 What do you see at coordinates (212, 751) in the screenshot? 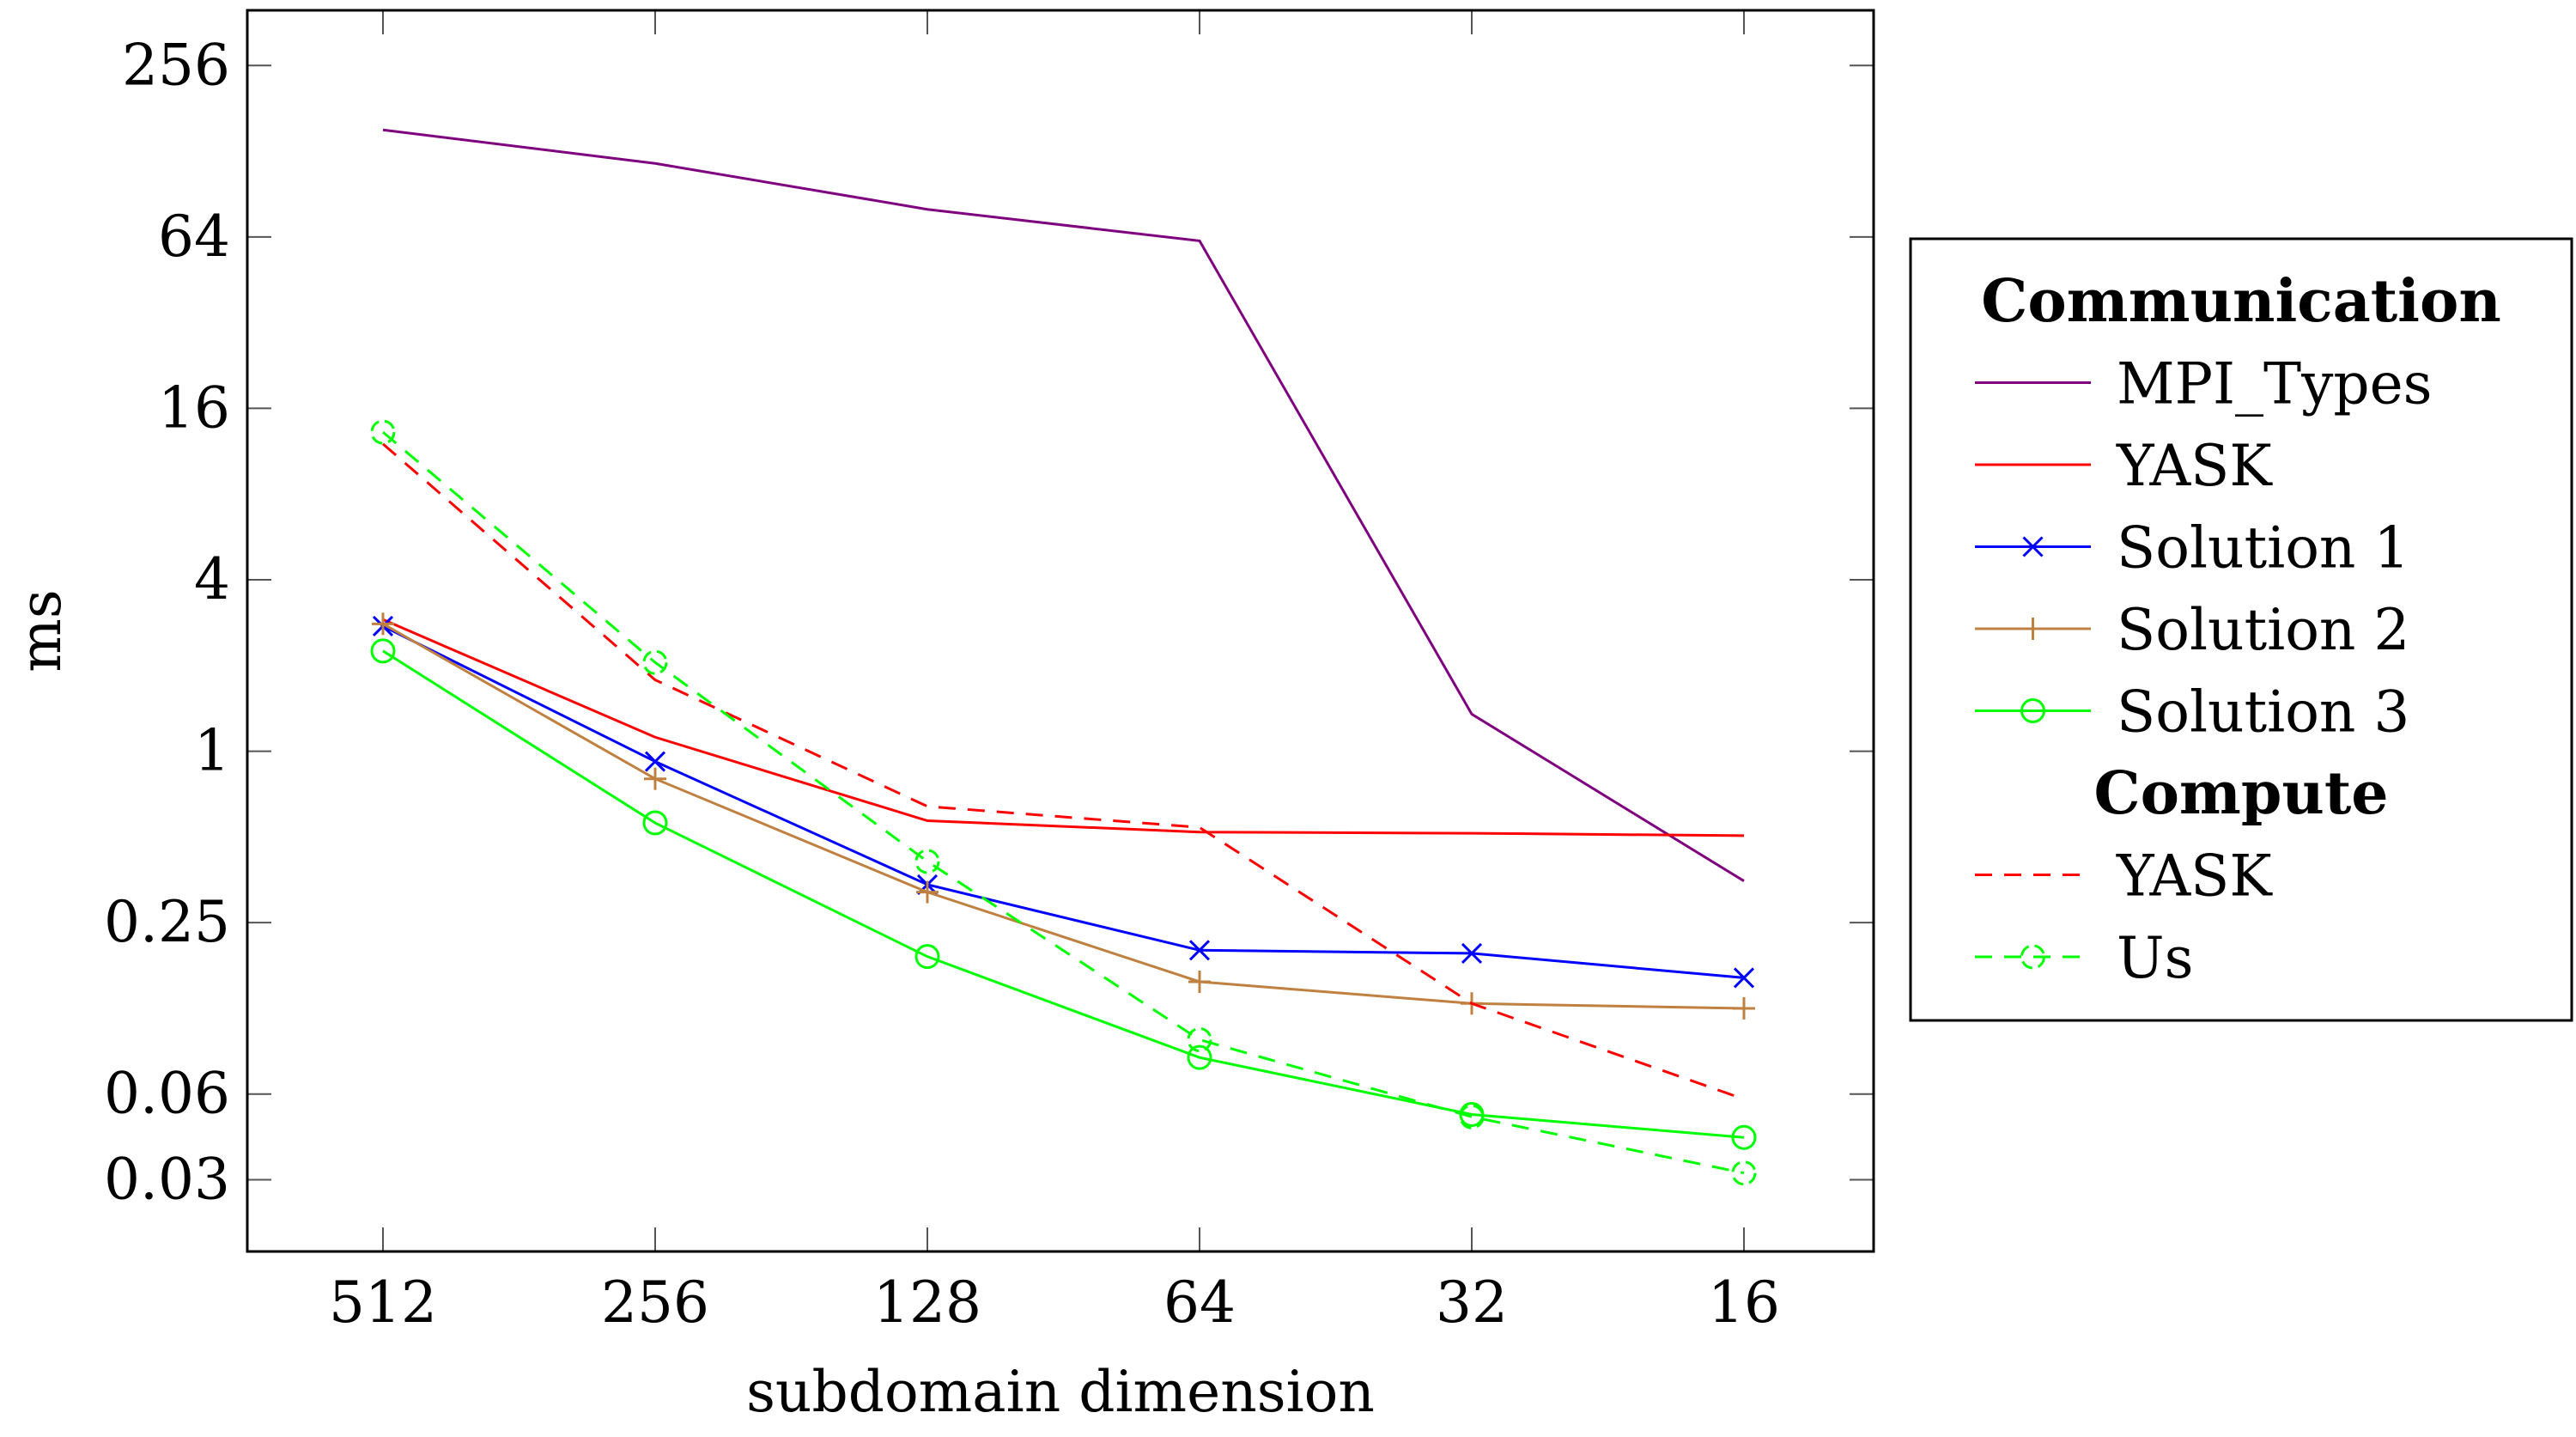
I see `y-tick-label: 1` at bounding box center [212, 751].